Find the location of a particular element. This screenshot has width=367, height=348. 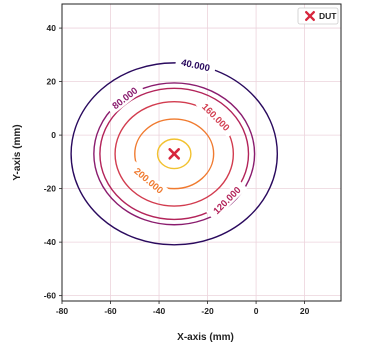

x-tick-label: 0 is located at coordinates (256, 311).